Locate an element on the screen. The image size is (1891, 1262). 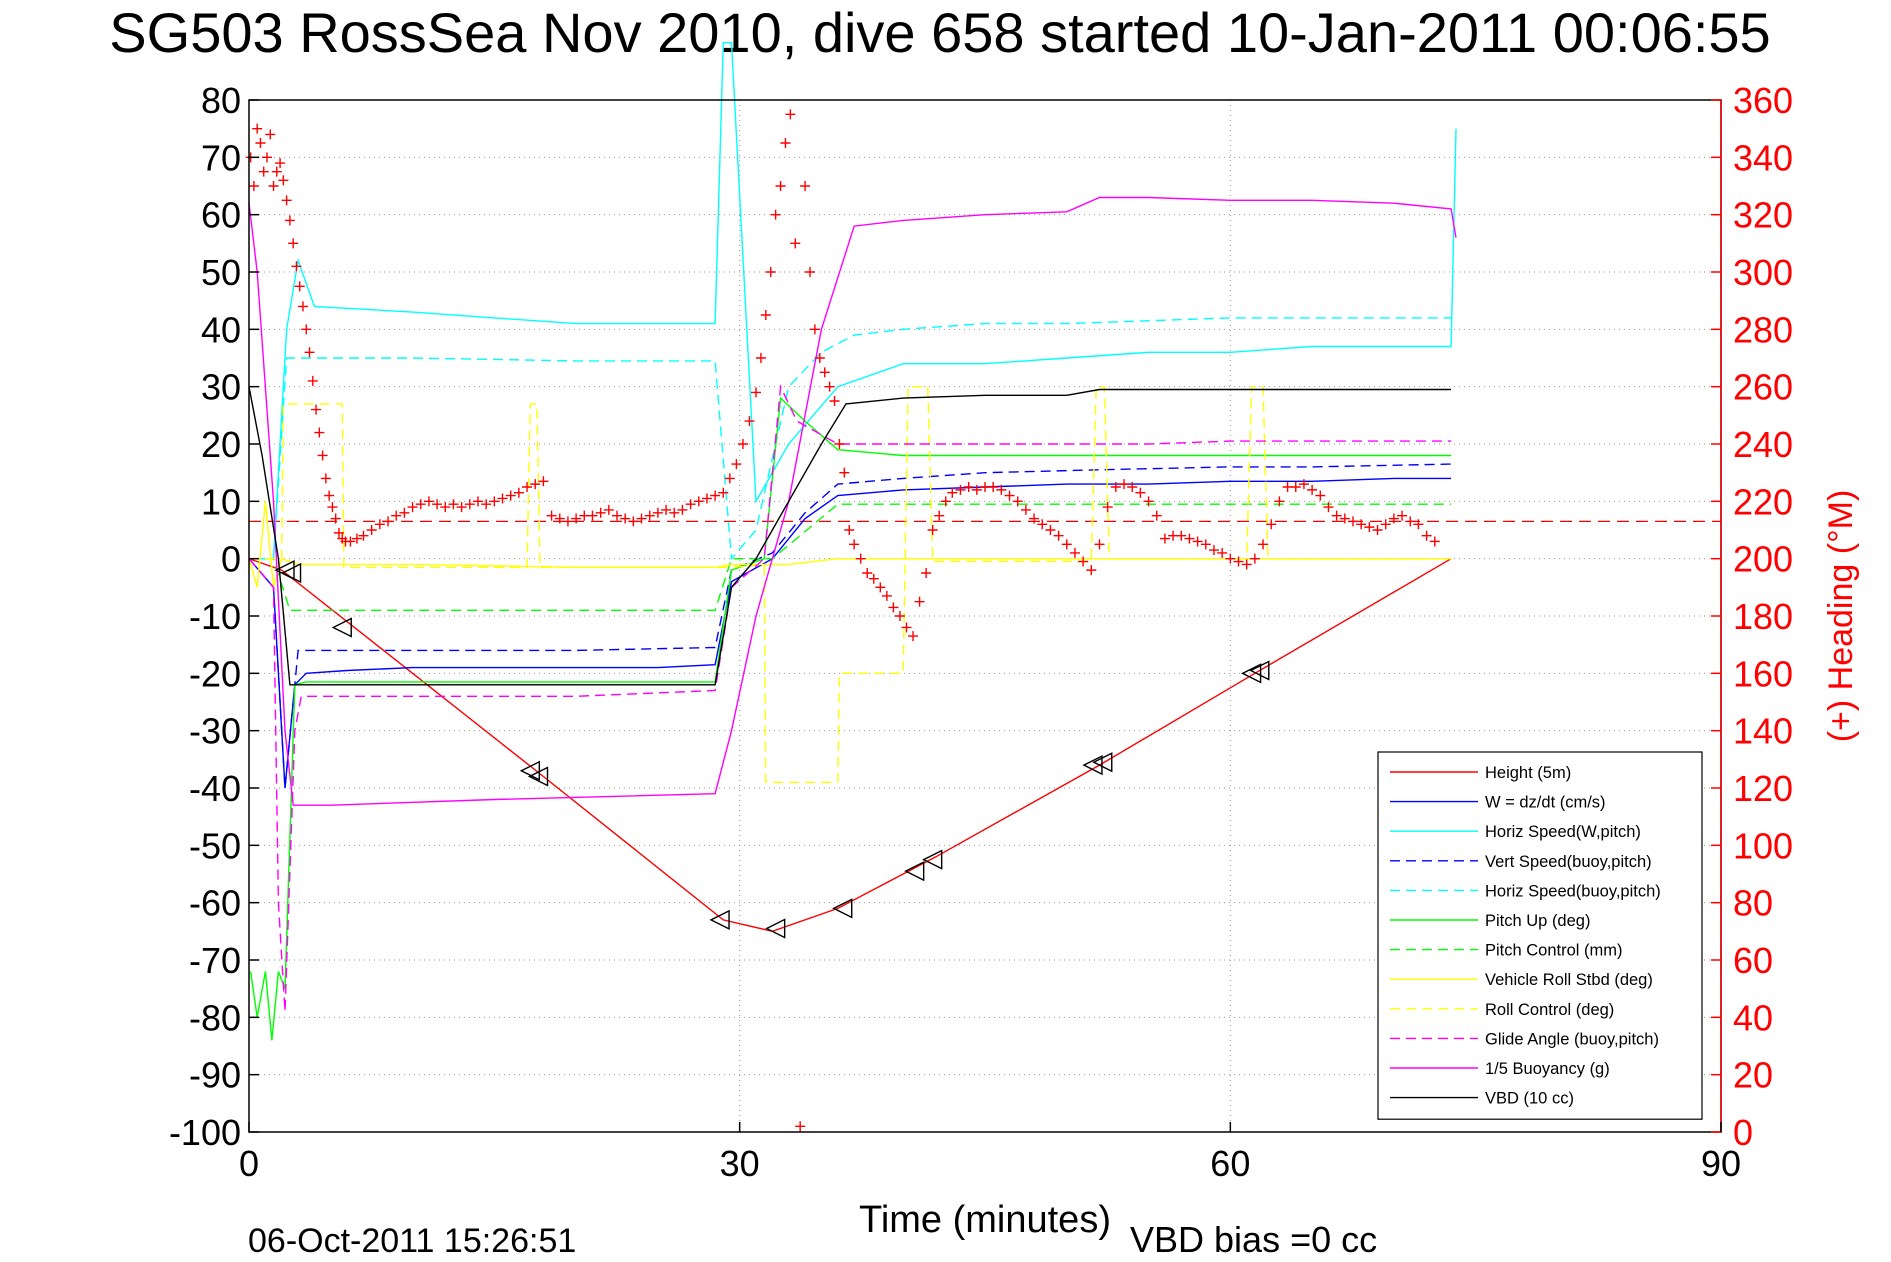
right-tick-label: 60 is located at coordinates (1753, 960).